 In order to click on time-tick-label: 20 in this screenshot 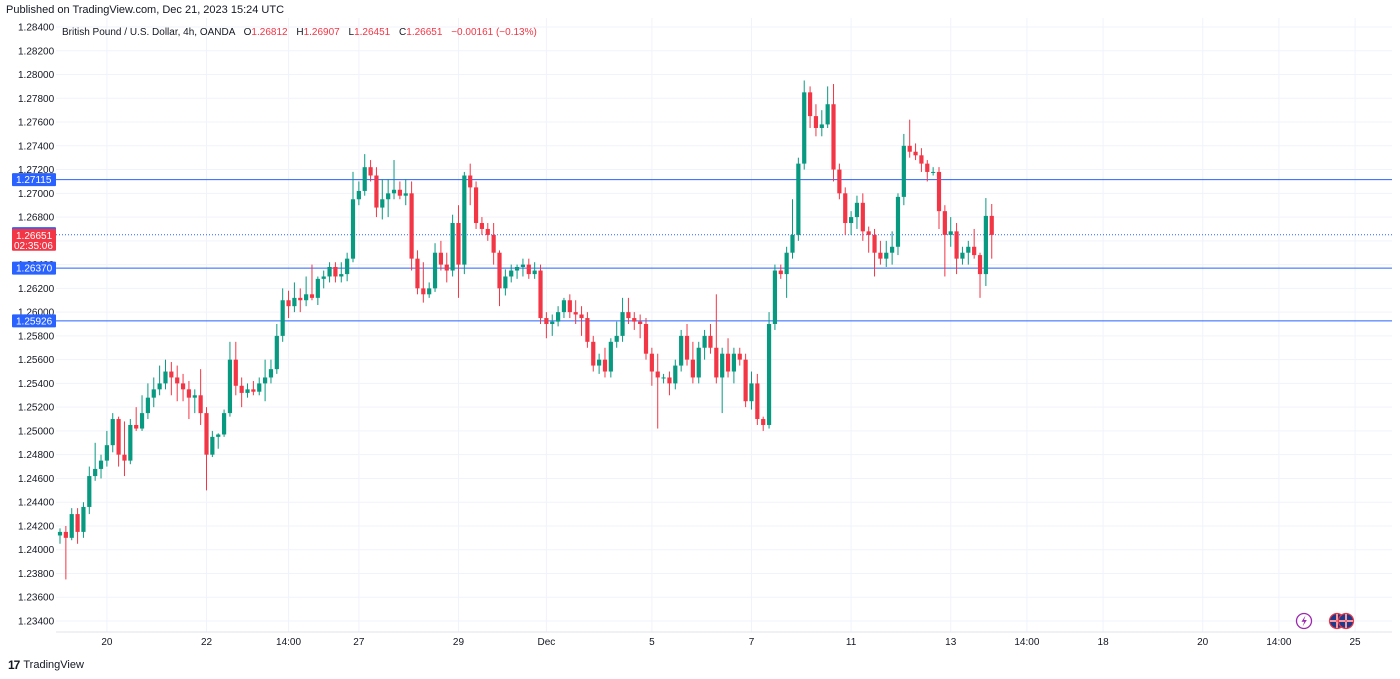, I will do `click(1203, 642)`.